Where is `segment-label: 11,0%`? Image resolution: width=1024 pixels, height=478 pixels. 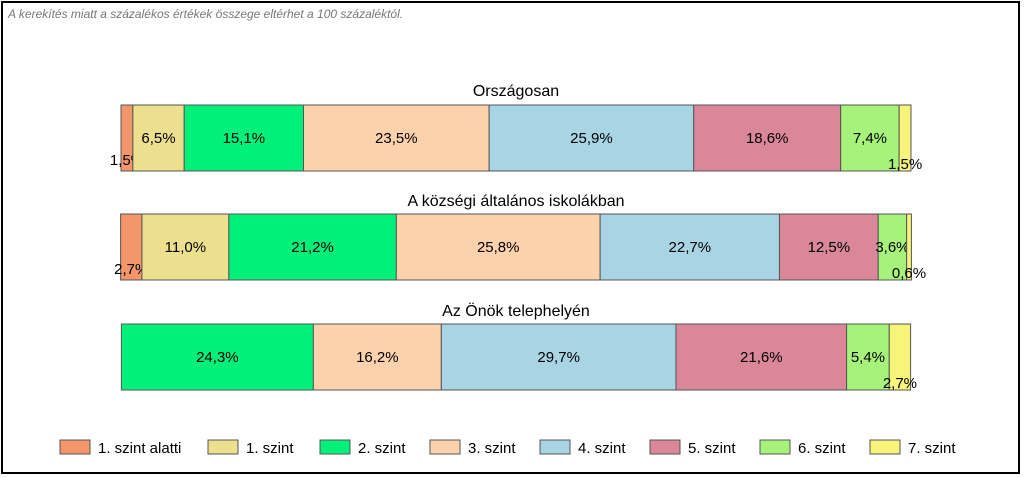
segment-label: 11,0% is located at coordinates (185, 247).